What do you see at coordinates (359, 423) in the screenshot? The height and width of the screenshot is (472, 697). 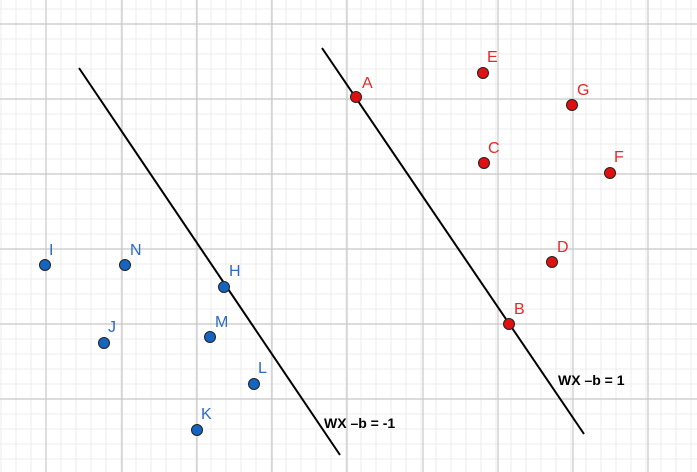 I see `equation-label-negative: WX –b = -1` at bounding box center [359, 423].